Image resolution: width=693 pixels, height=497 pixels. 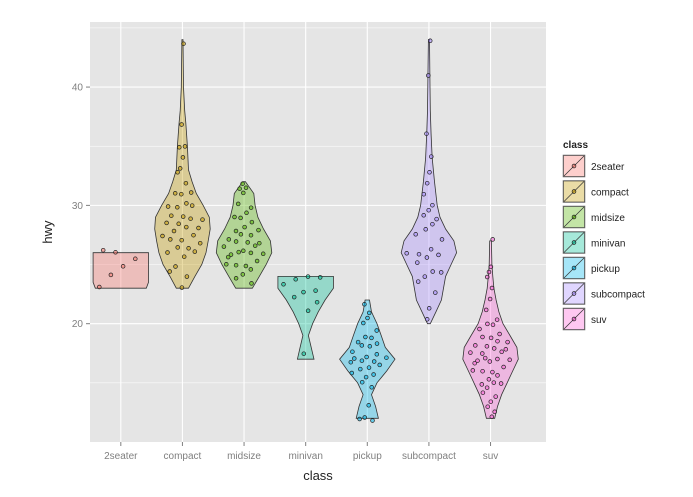 I want to click on violin-2seater, so click(x=120, y=270).